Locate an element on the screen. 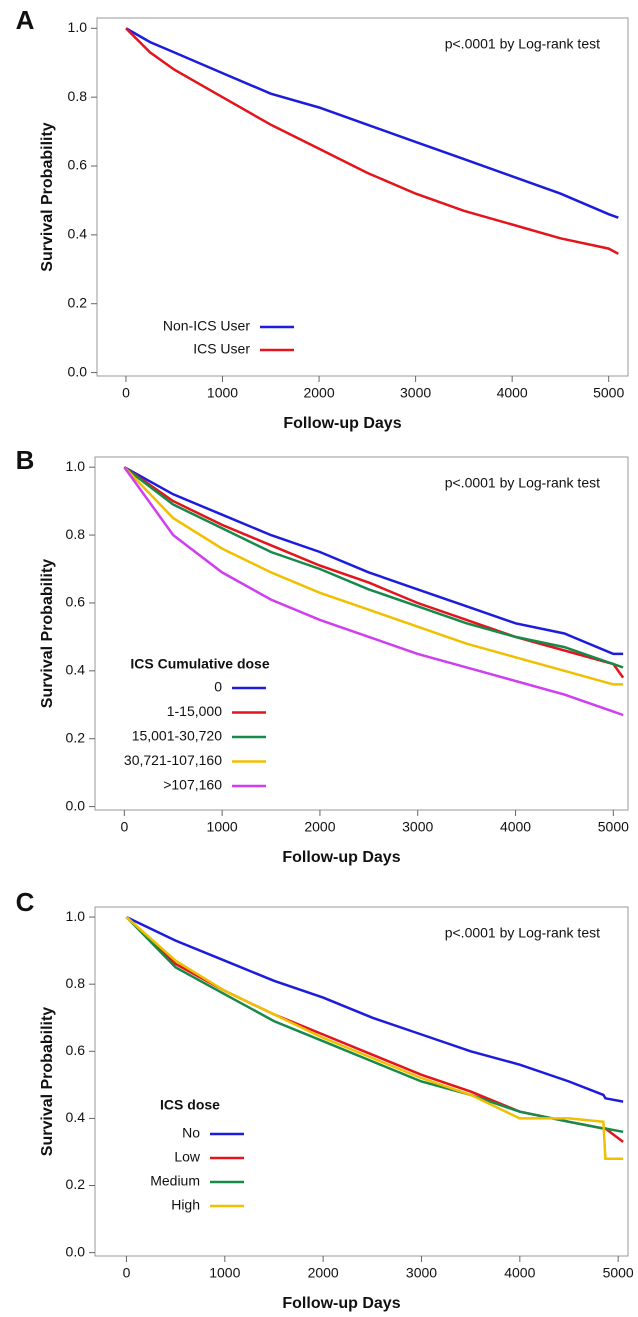 This screenshot has width=638, height=1317. legend-label: 1-15,000 is located at coordinates (194, 711).